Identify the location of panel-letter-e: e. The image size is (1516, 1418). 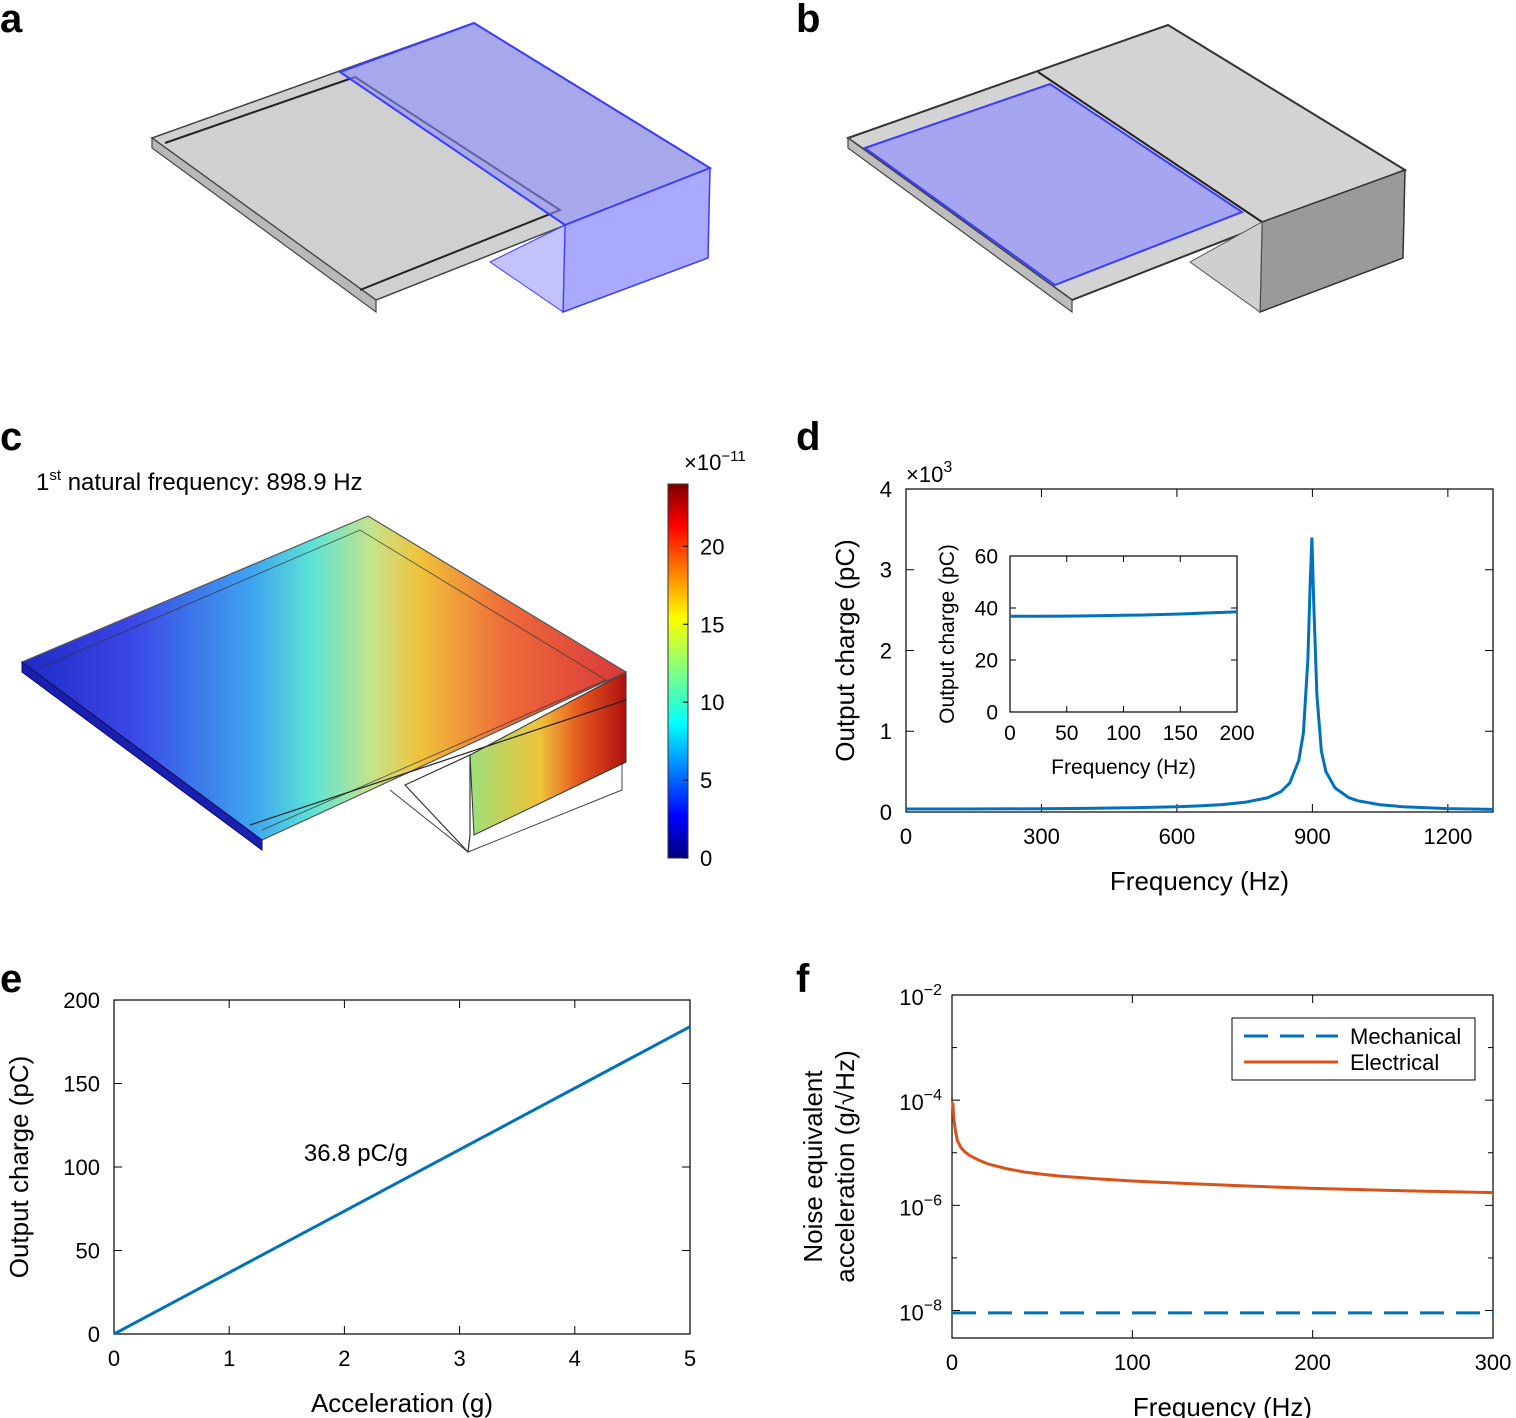
(11, 979).